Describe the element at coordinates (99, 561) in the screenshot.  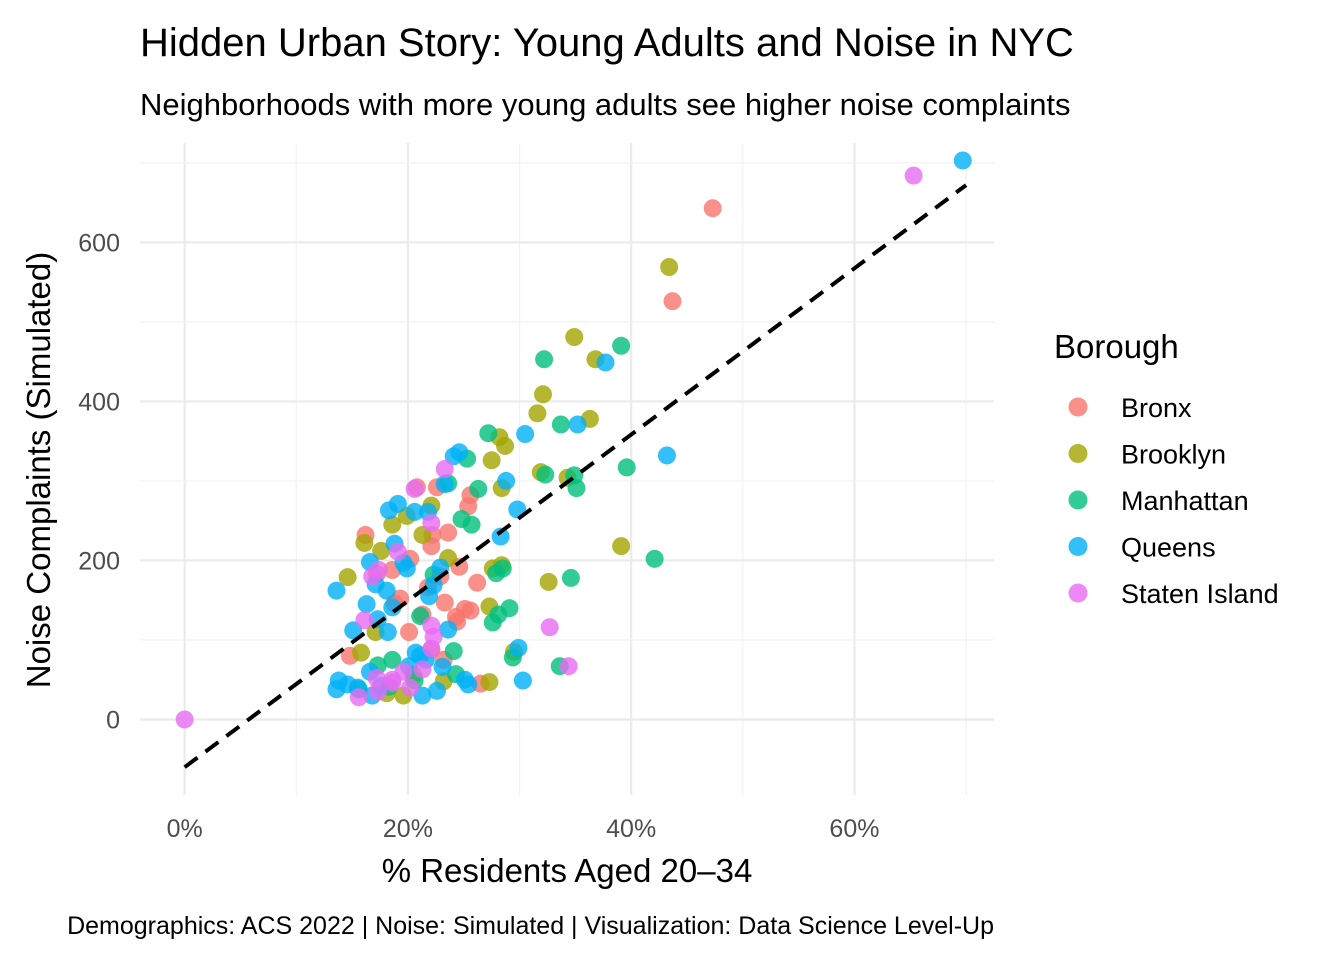
I see `y-tick-label: 200` at that location.